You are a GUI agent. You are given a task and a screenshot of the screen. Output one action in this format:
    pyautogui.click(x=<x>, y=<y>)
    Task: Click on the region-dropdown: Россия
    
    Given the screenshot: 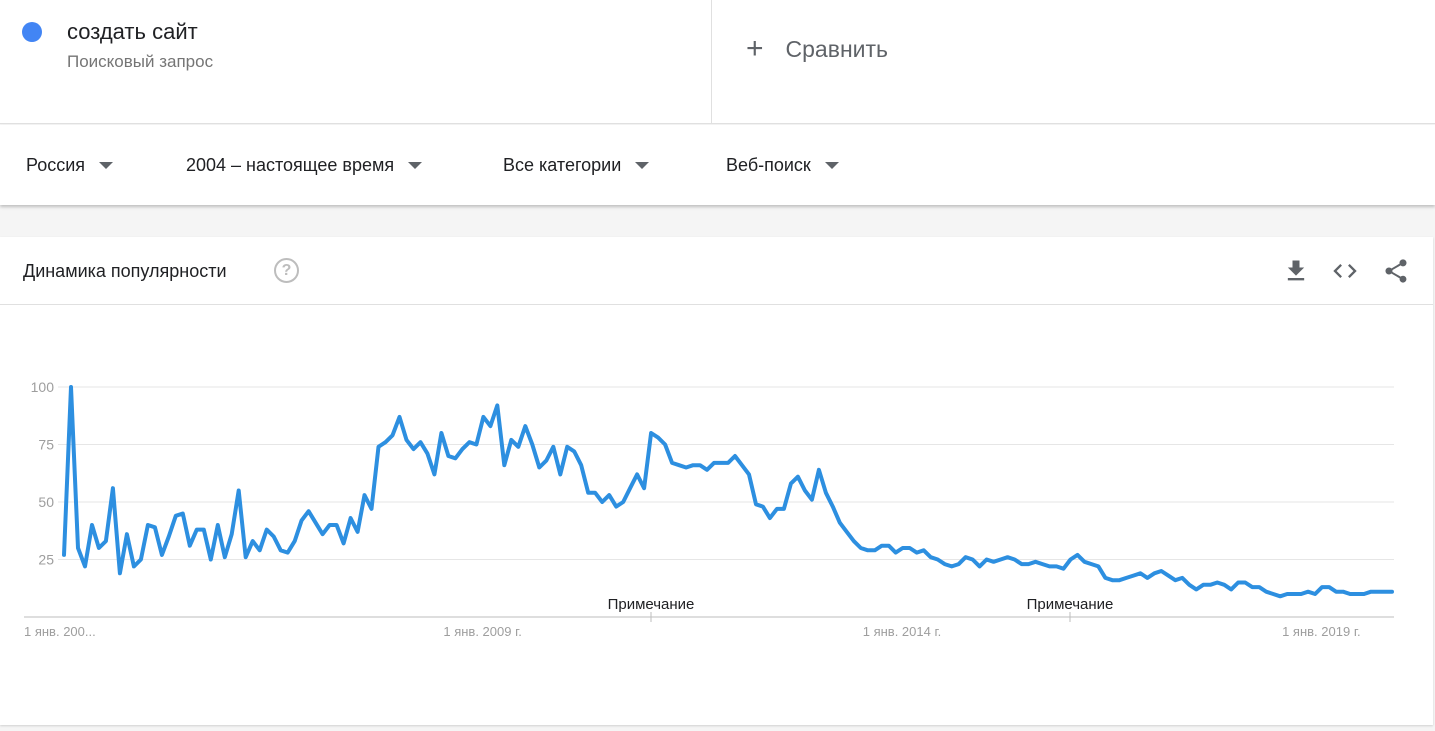 What is the action you would take?
    pyautogui.click(x=70, y=165)
    